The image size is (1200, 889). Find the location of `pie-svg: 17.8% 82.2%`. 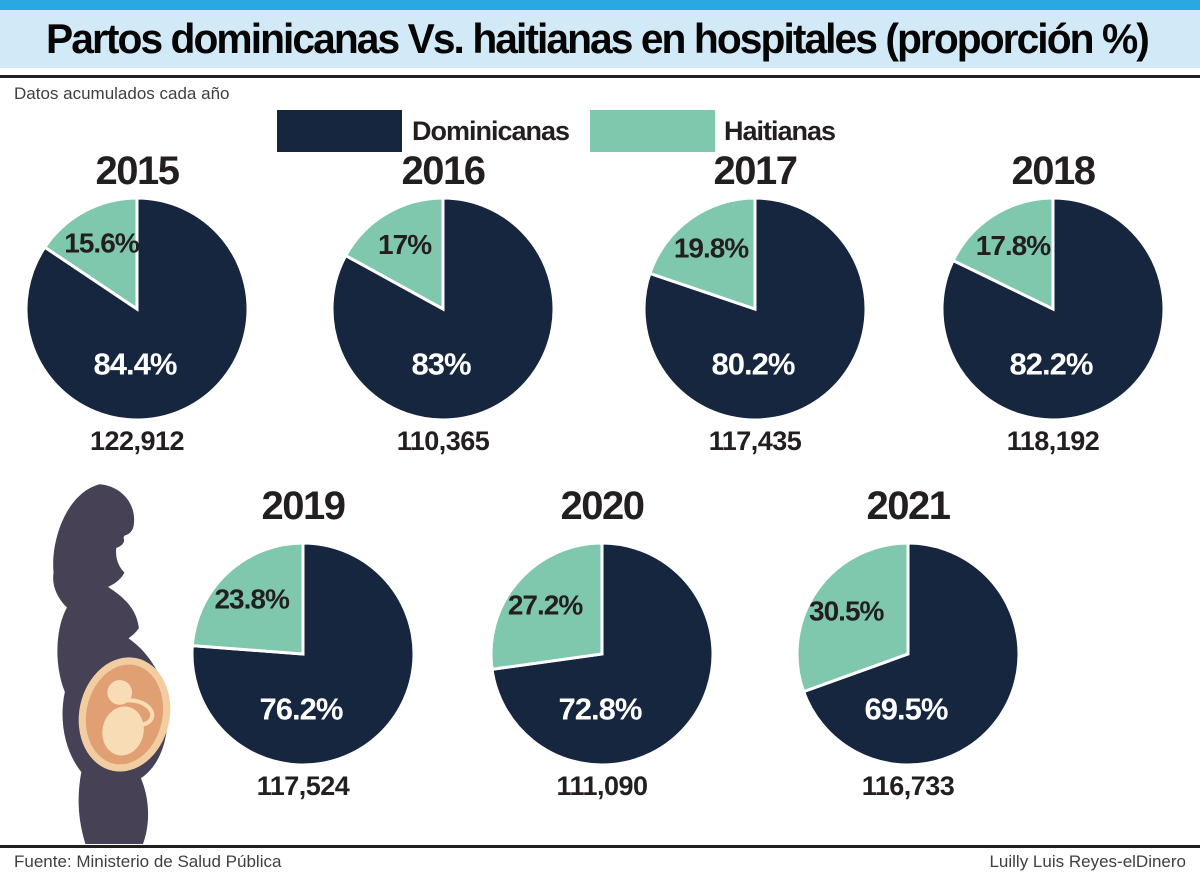

pie-svg: 17.8% 82.2% is located at coordinates (1053, 309).